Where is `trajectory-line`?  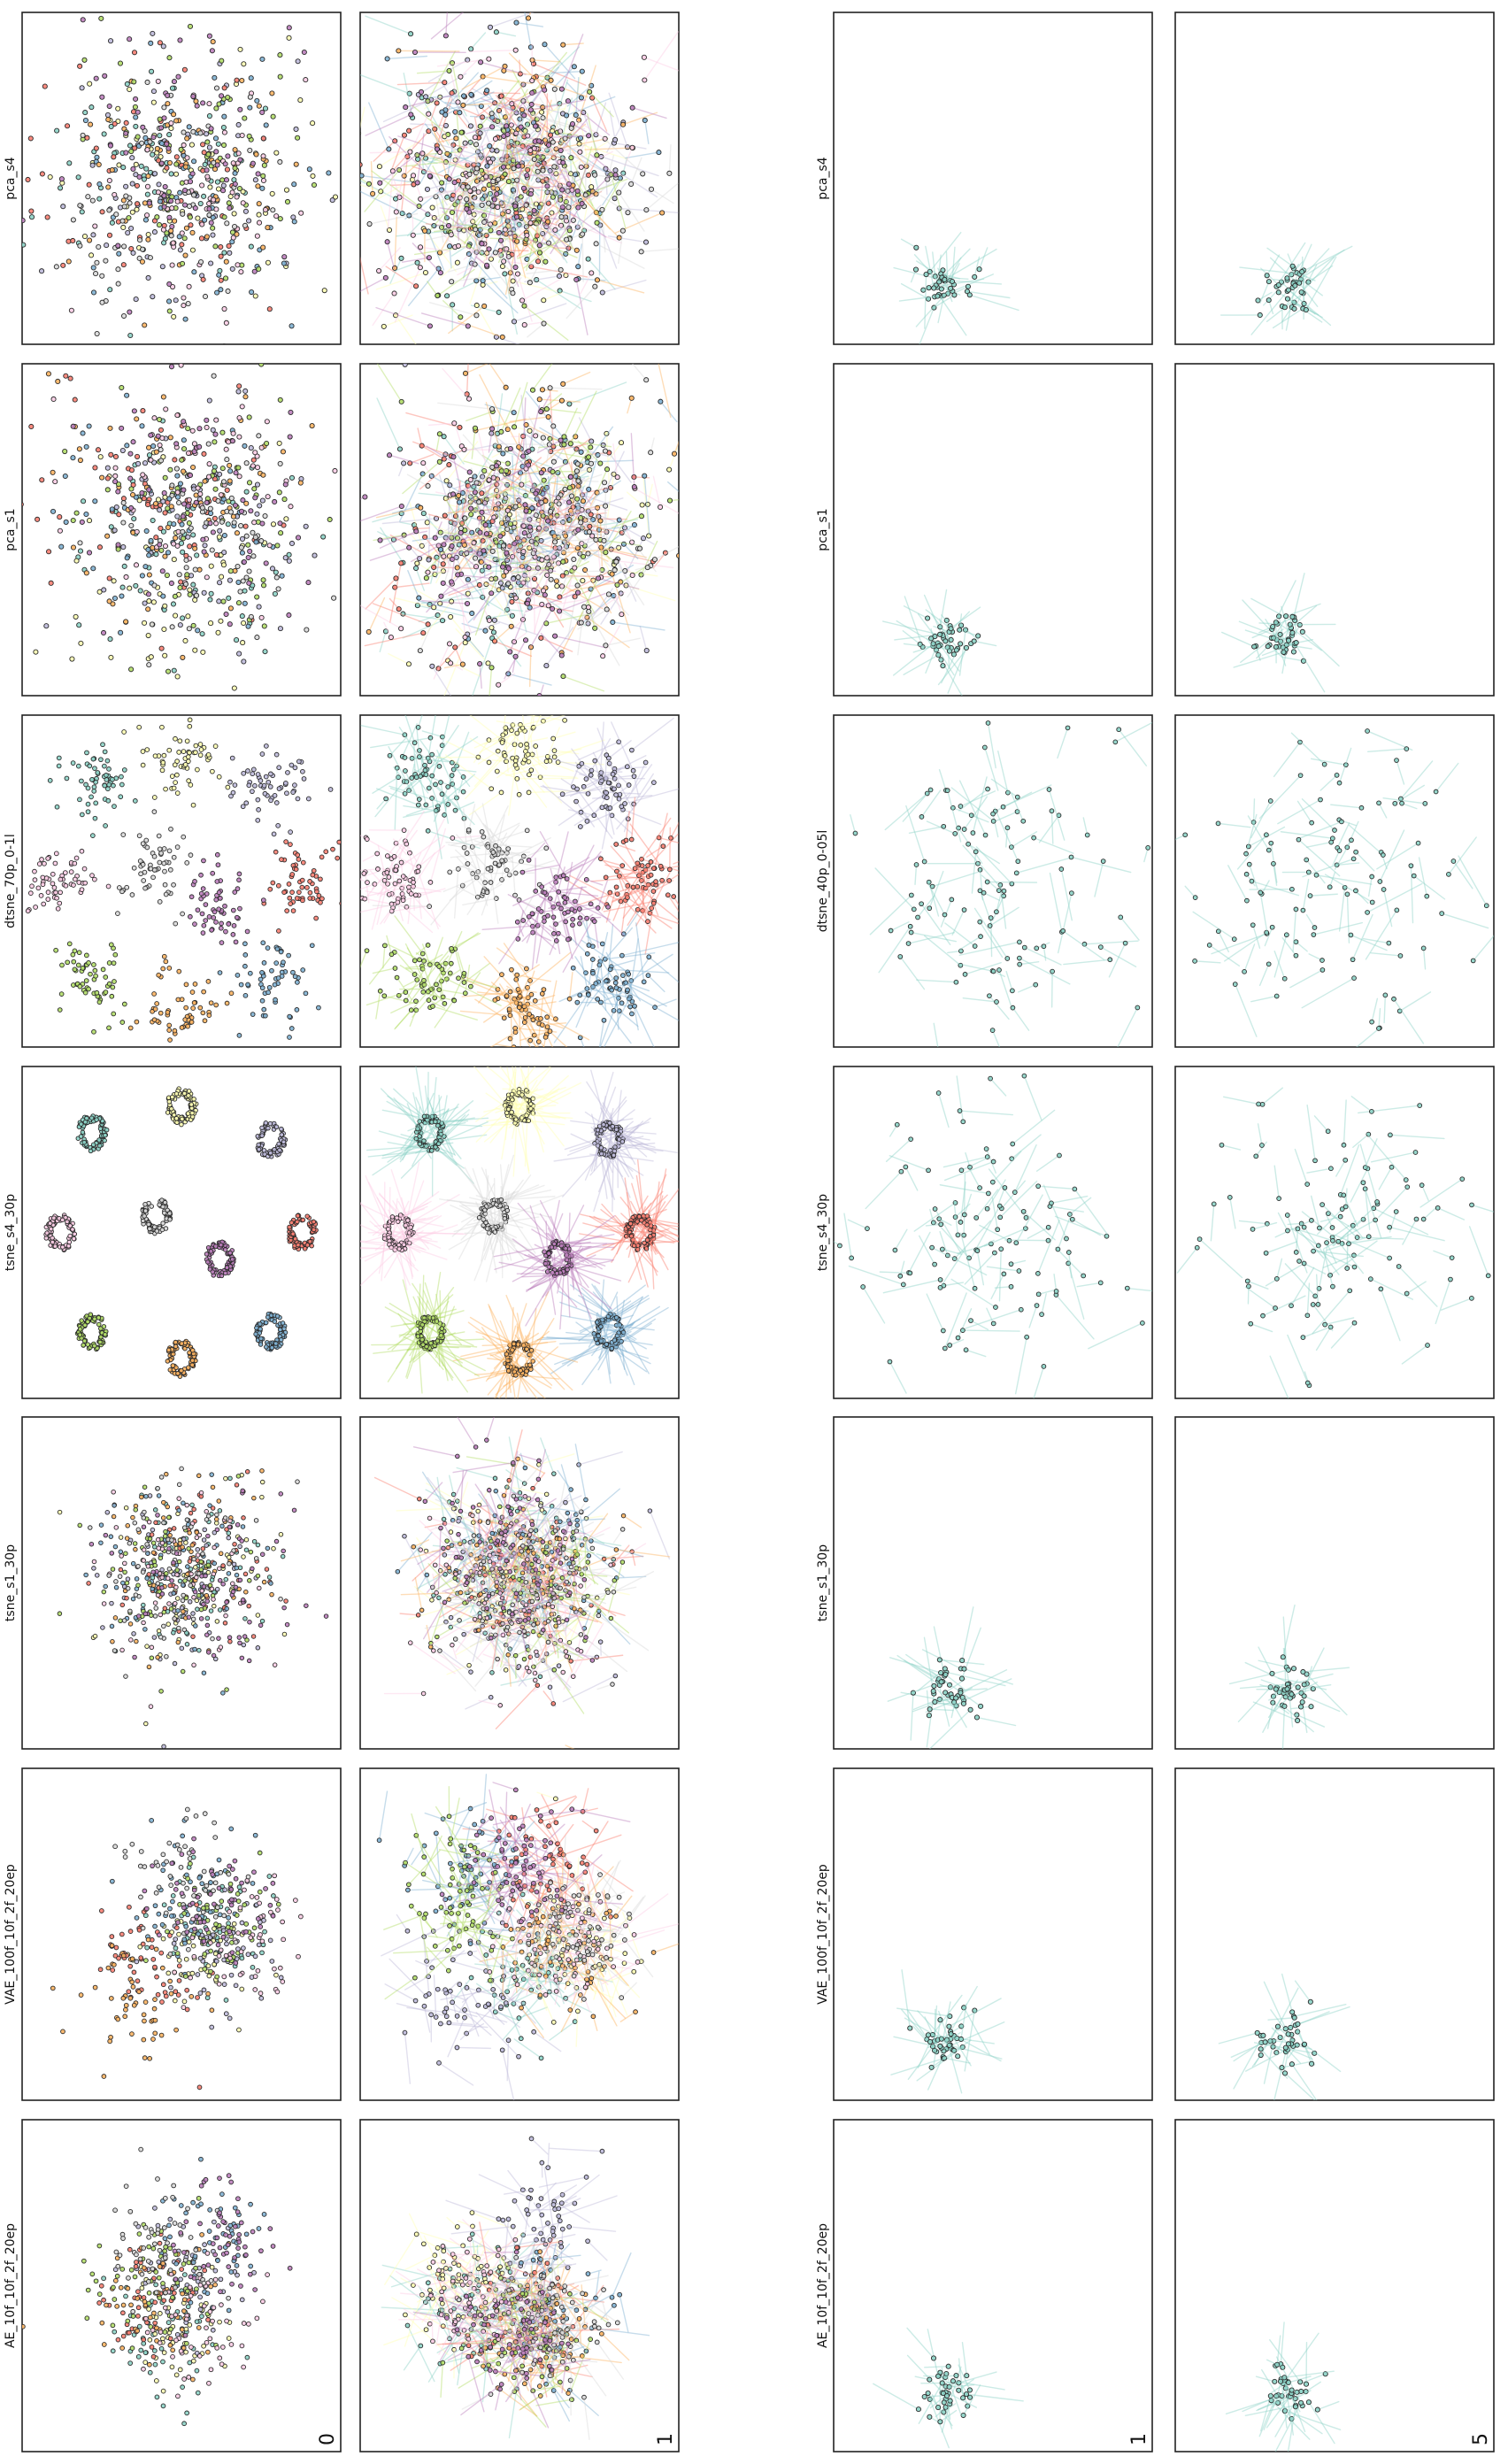 trajectory-line is located at coordinates (558, 294).